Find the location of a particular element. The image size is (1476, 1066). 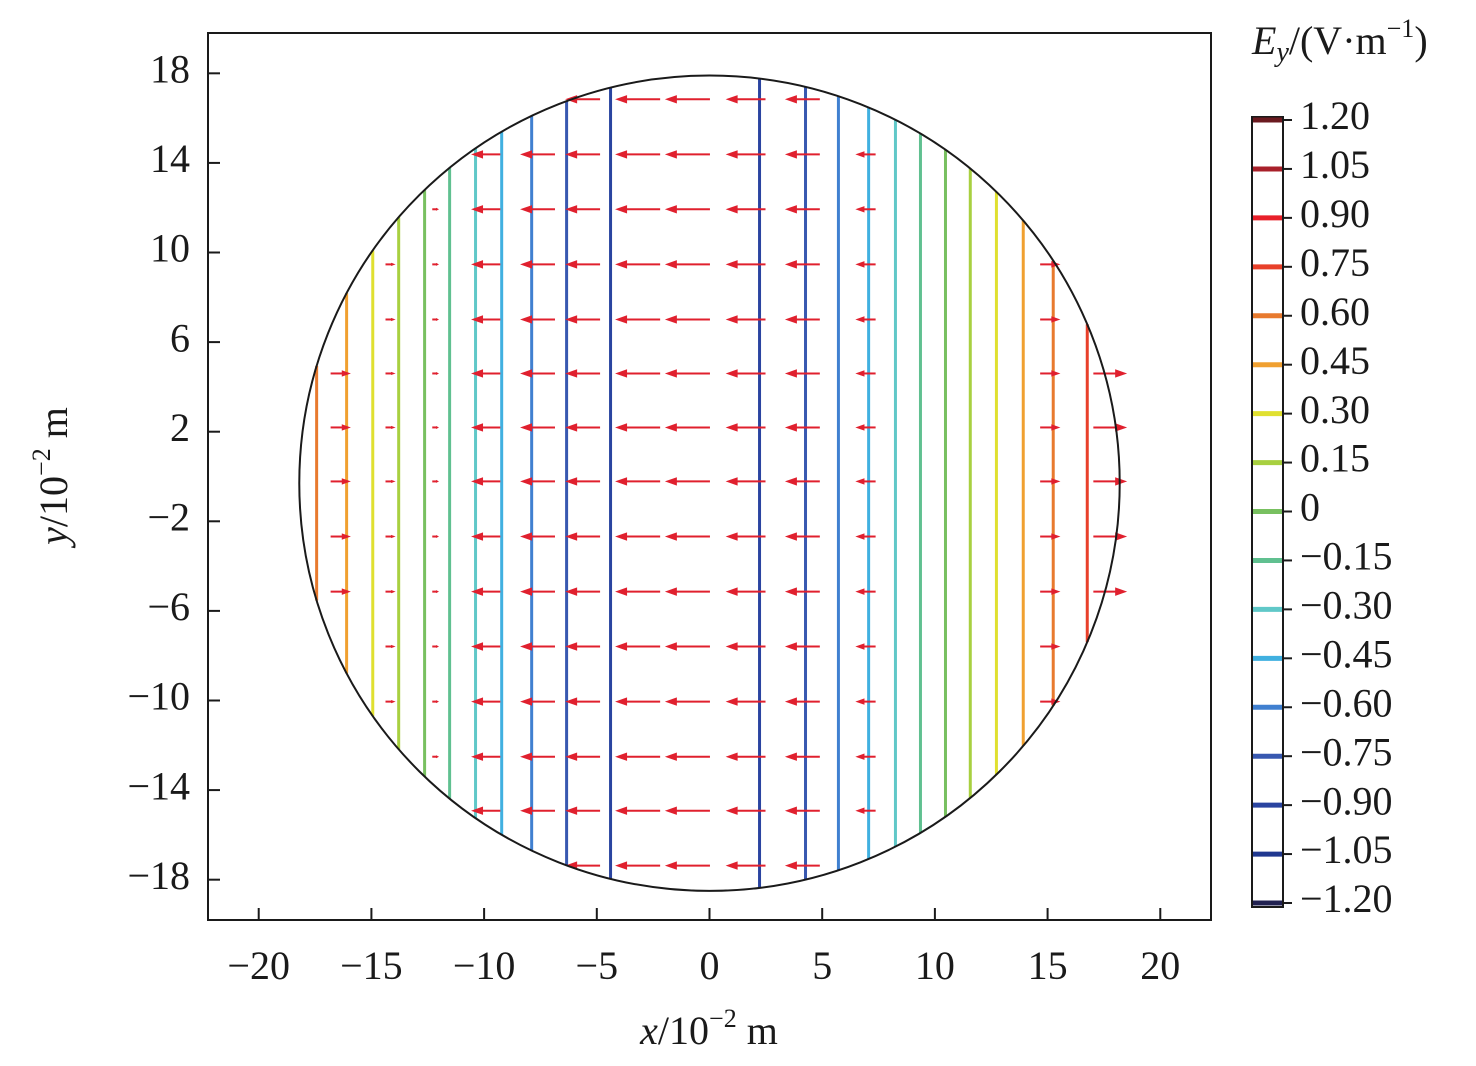

x-axis-label: x/10−2 m is located at coordinates (708, 1028).